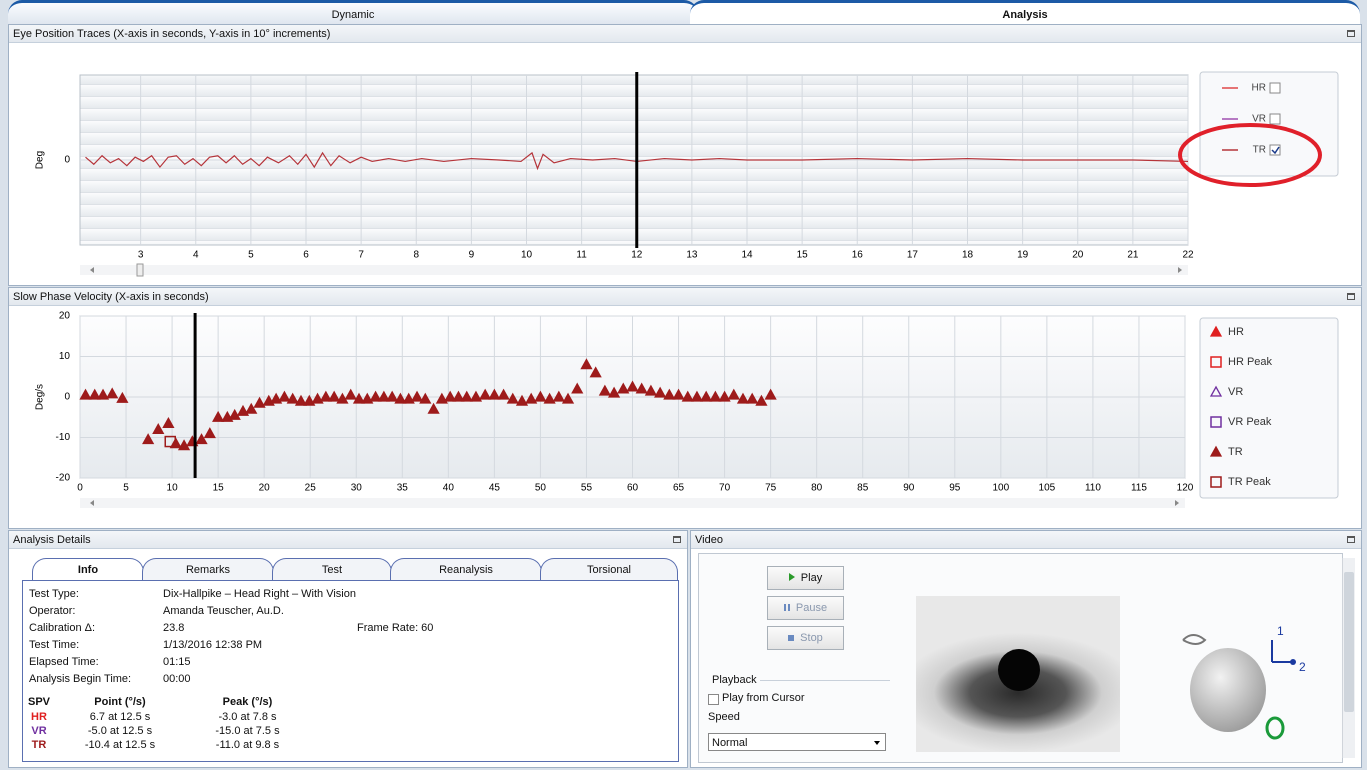  Describe the element at coordinates (725, 488) in the screenshot. I see `x-tick-label: 70` at that location.